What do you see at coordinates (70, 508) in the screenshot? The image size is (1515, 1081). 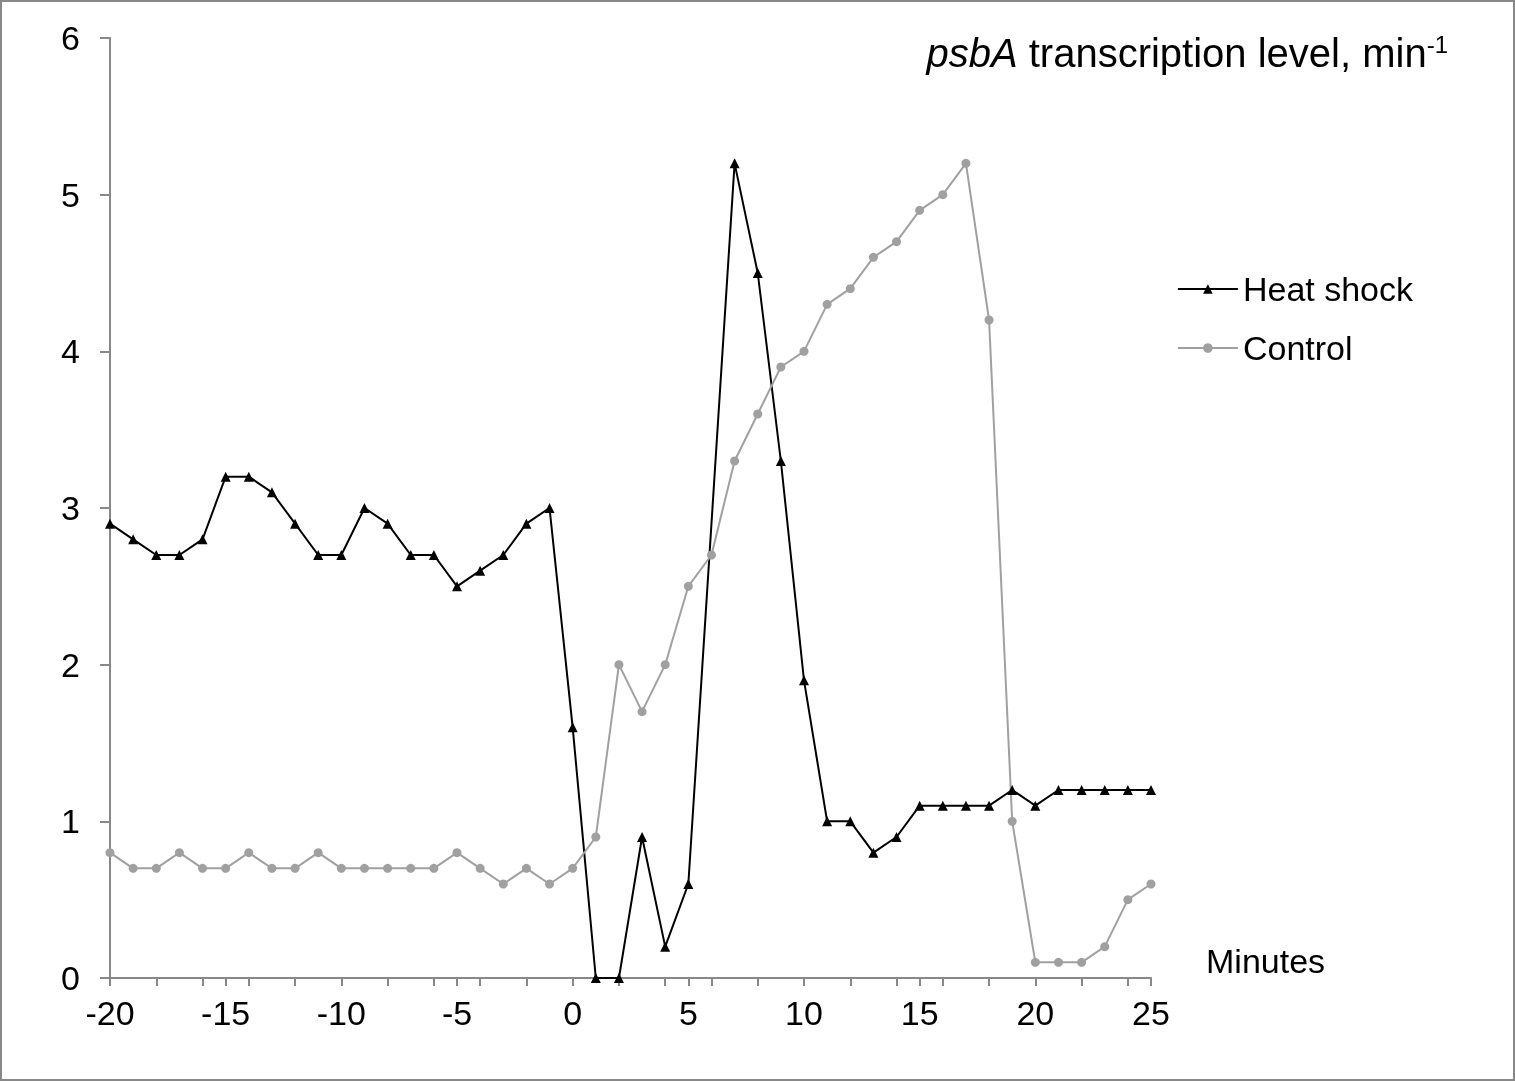 I see `y-tick-label: 3` at bounding box center [70, 508].